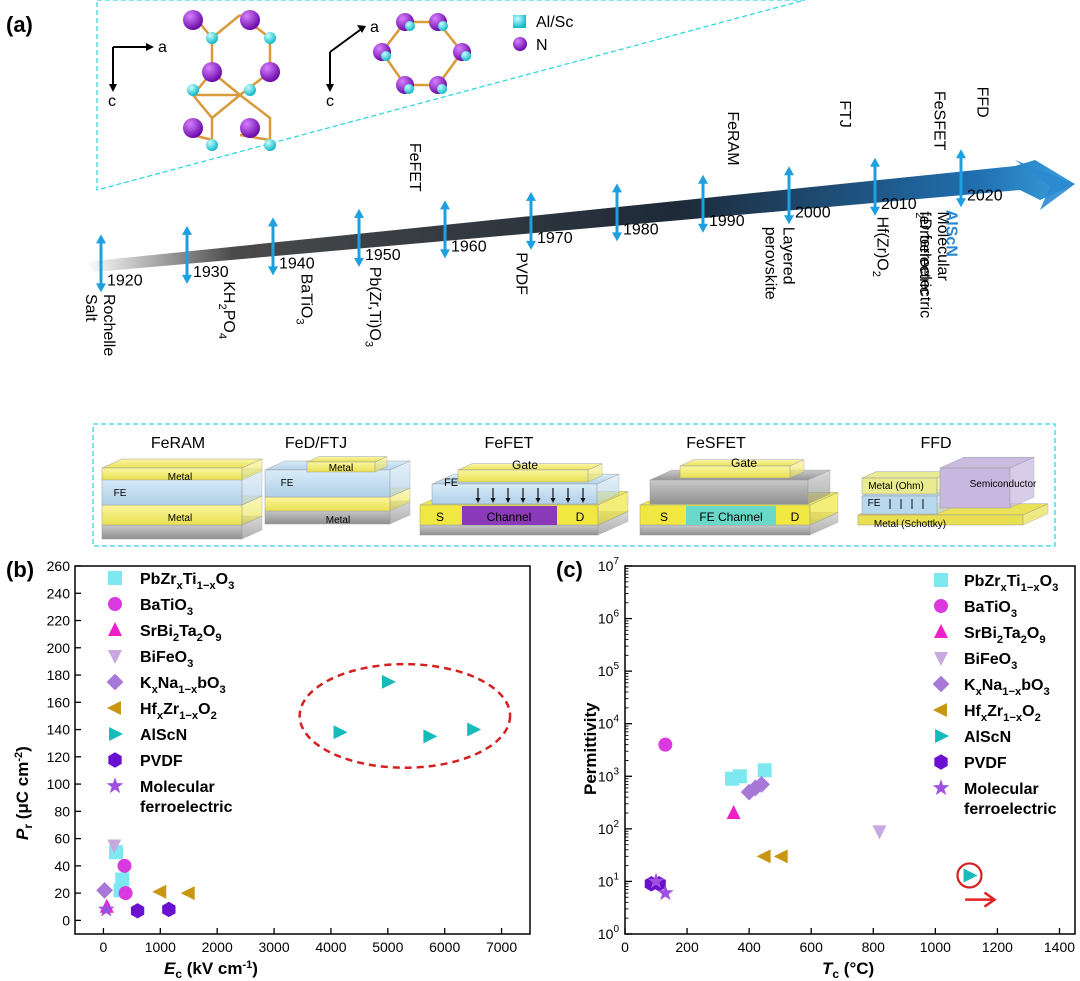 Image resolution: width=1080 pixels, height=981 pixels. I want to click on chart-b-y-axis-label: Pr (μC cm-2), so click(24, 793).